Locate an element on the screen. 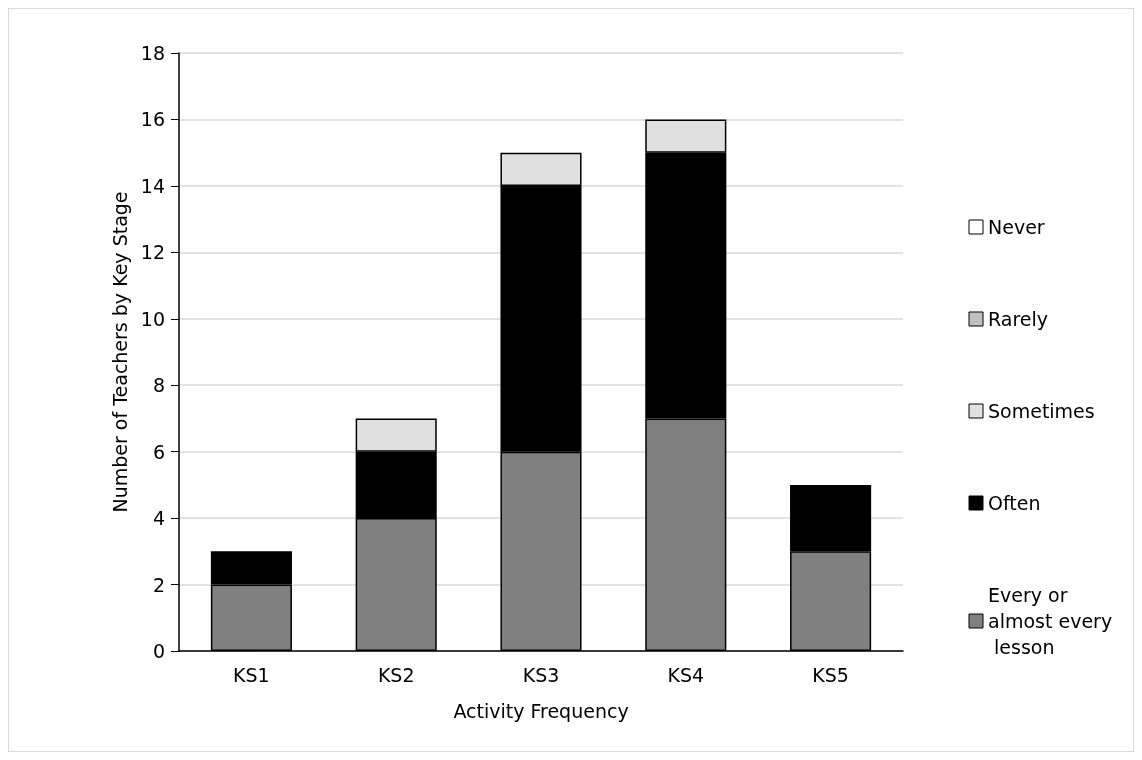  y-tick-label: 8 is located at coordinates (158, 385).